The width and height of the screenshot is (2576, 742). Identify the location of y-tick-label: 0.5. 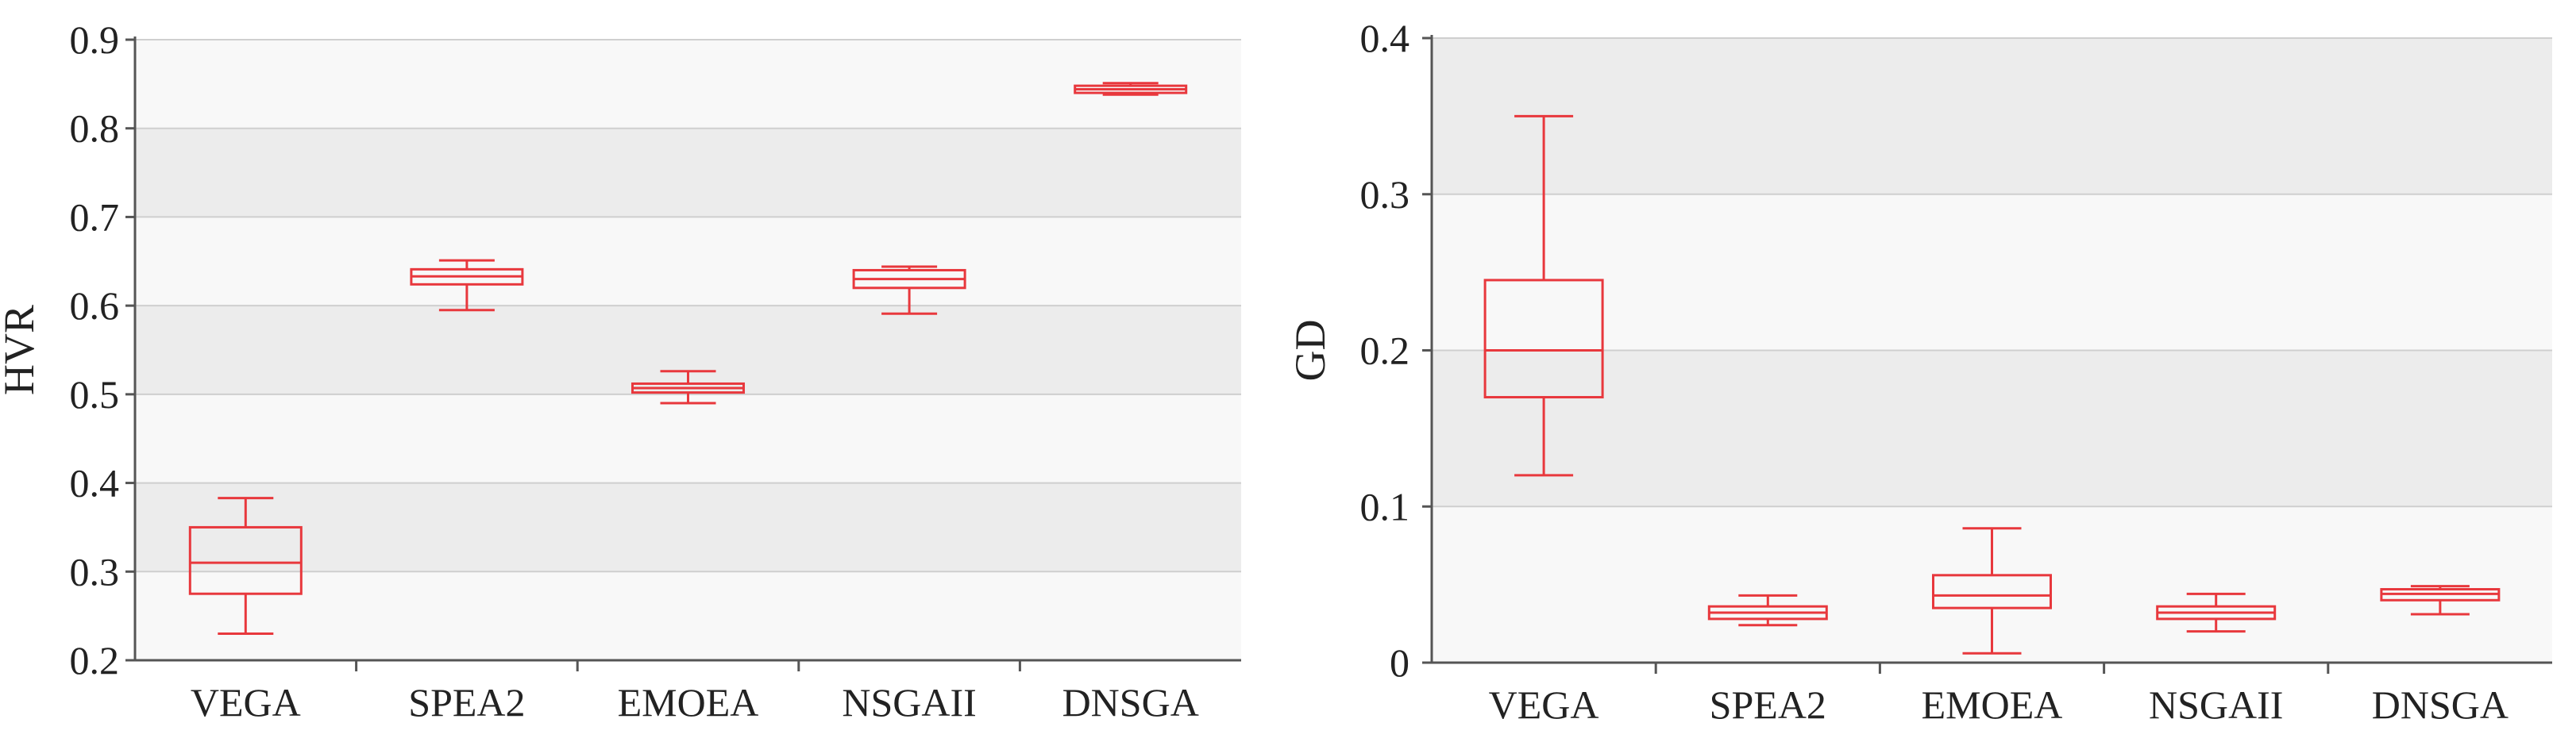
(95, 394).